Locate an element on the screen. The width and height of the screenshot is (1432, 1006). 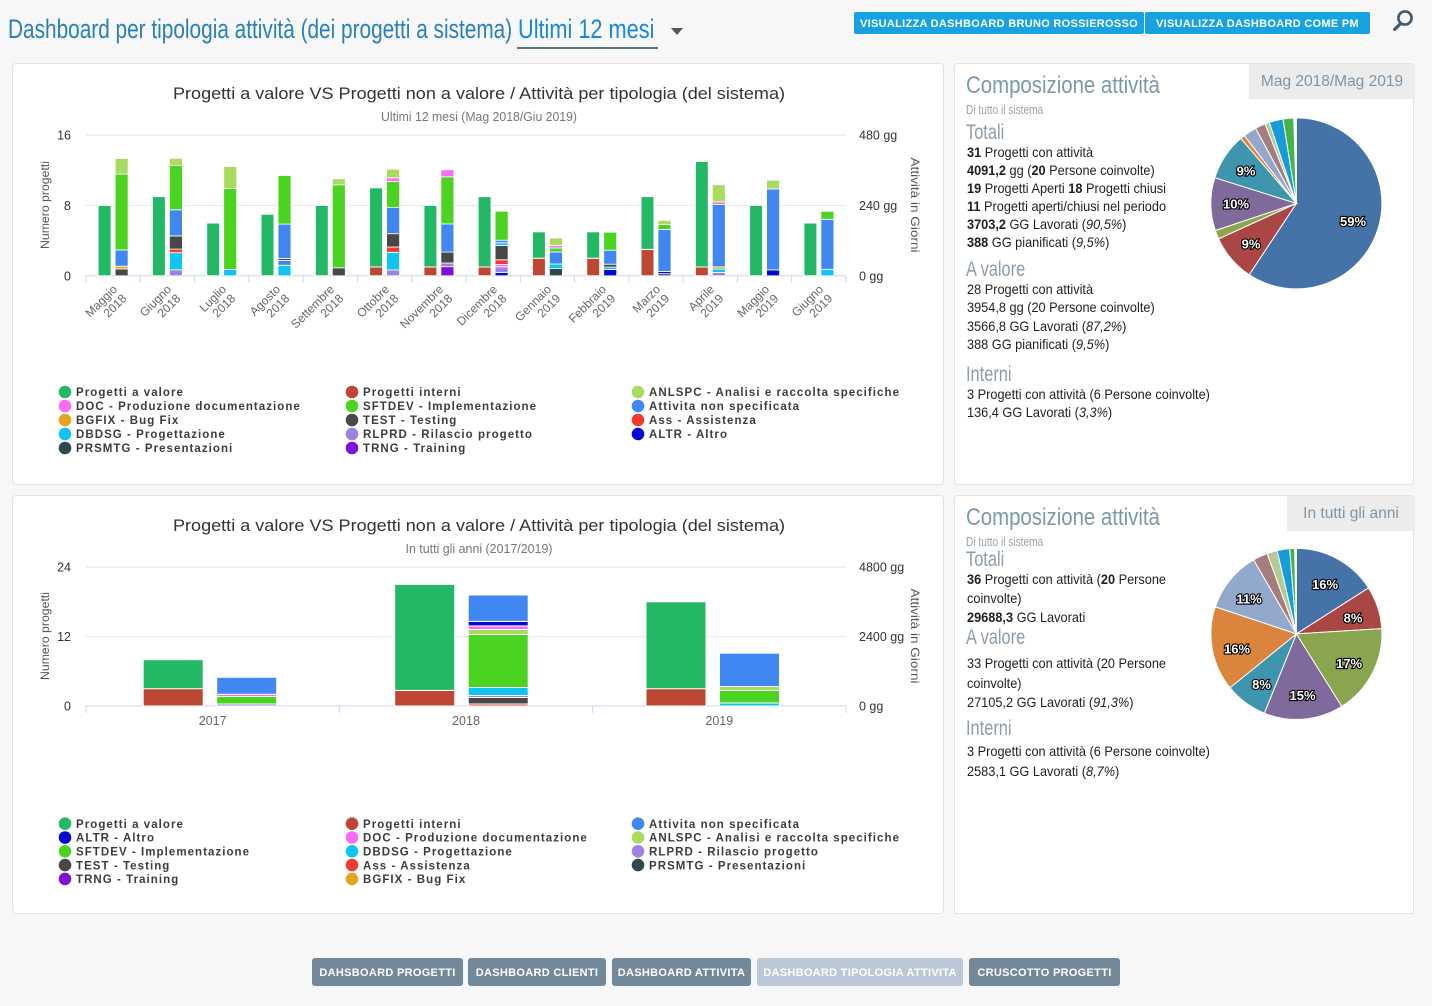
svg-text: Agosto2018 is located at coordinates (270, 305).